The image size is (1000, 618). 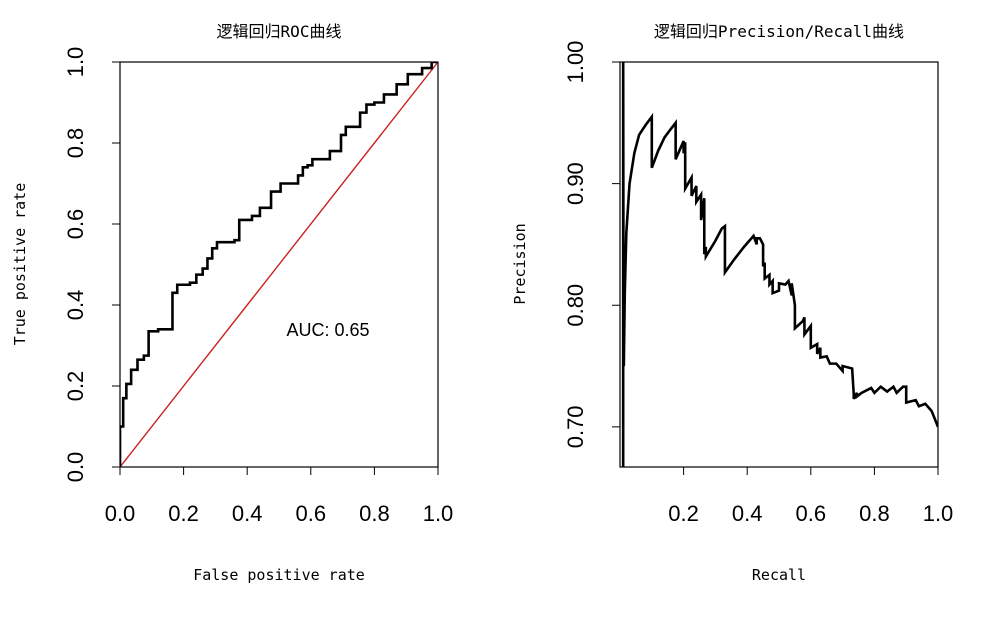 What do you see at coordinates (247, 513) in the screenshot?
I see `roc-x-tick-label: 0.4` at bounding box center [247, 513].